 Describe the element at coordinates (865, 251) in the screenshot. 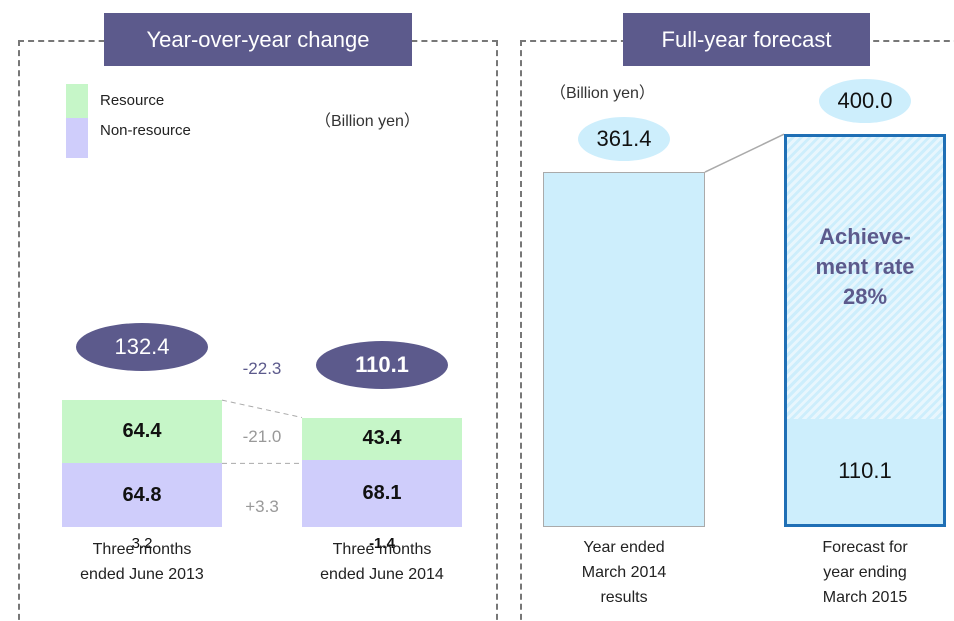

I see `achievement-label: Achieve-ment rate` at that location.